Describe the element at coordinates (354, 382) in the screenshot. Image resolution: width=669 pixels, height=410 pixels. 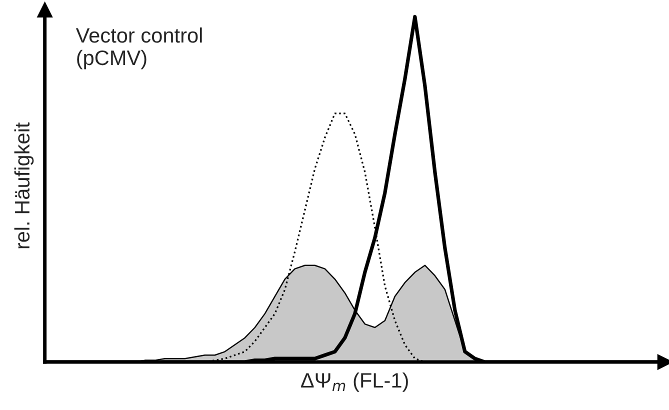
I see `x-axis-title: ΔΨ$_{m}$ (FL-1)` at that location.